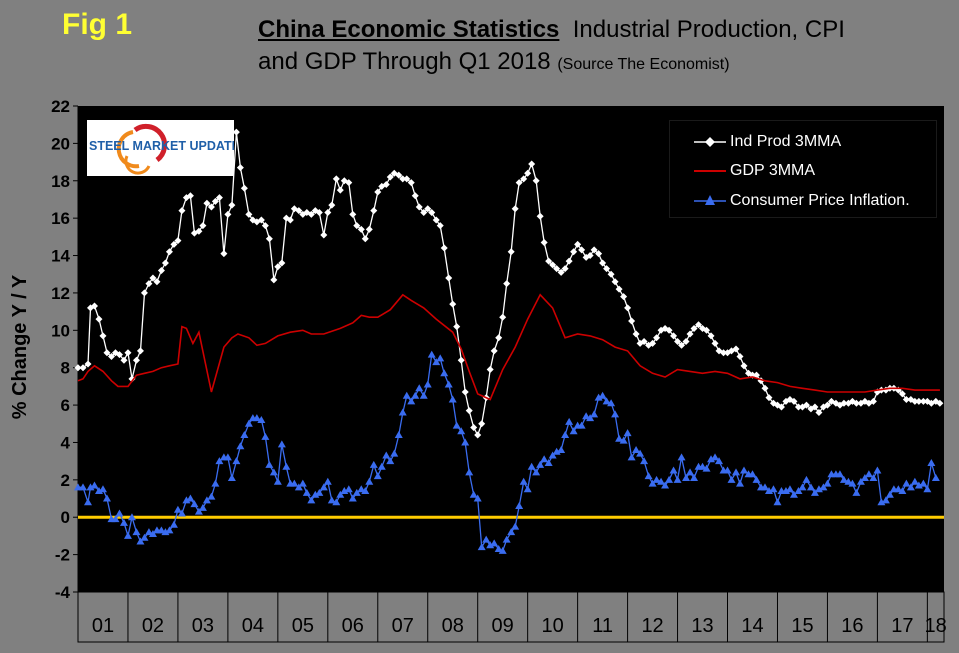 This screenshot has height=653, width=959. Describe the element at coordinates (164, 149) in the screenshot. I see `logo-swirl-icon: STEEL MARKET UPDATE` at that location.